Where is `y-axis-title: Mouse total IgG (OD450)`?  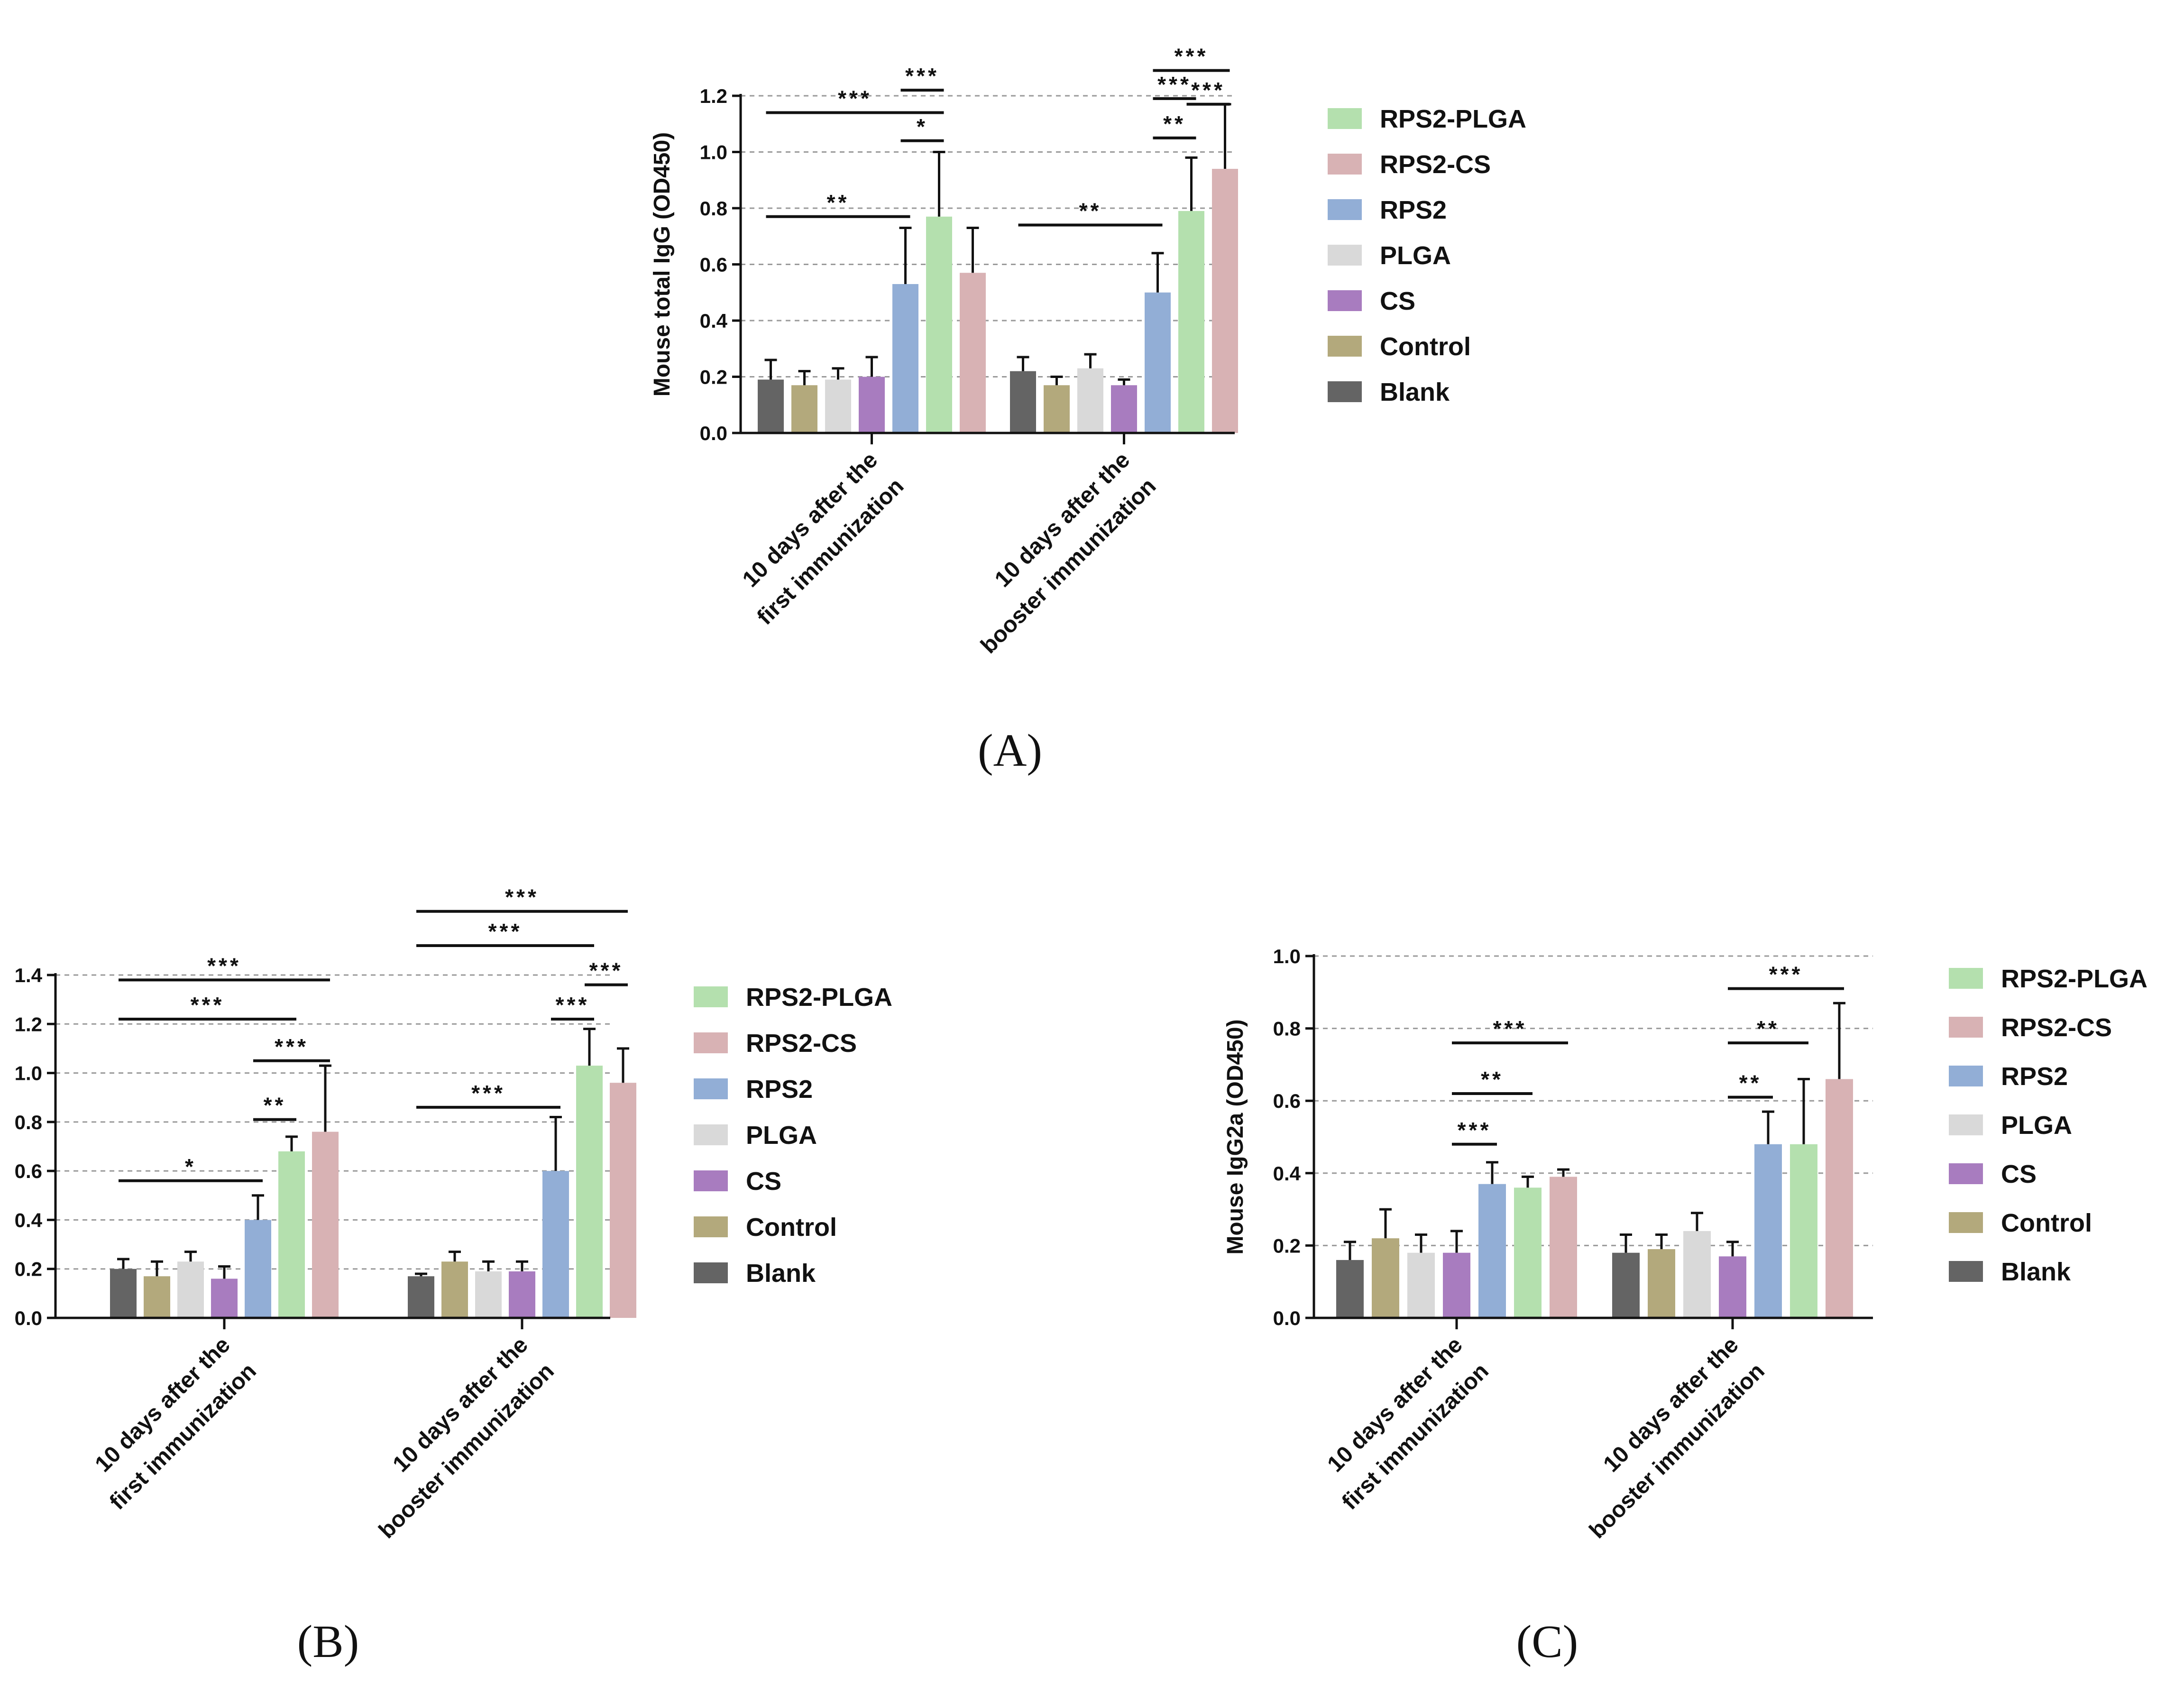
y-axis-title: Mouse total IgG (OD450) is located at coordinates (663, 264).